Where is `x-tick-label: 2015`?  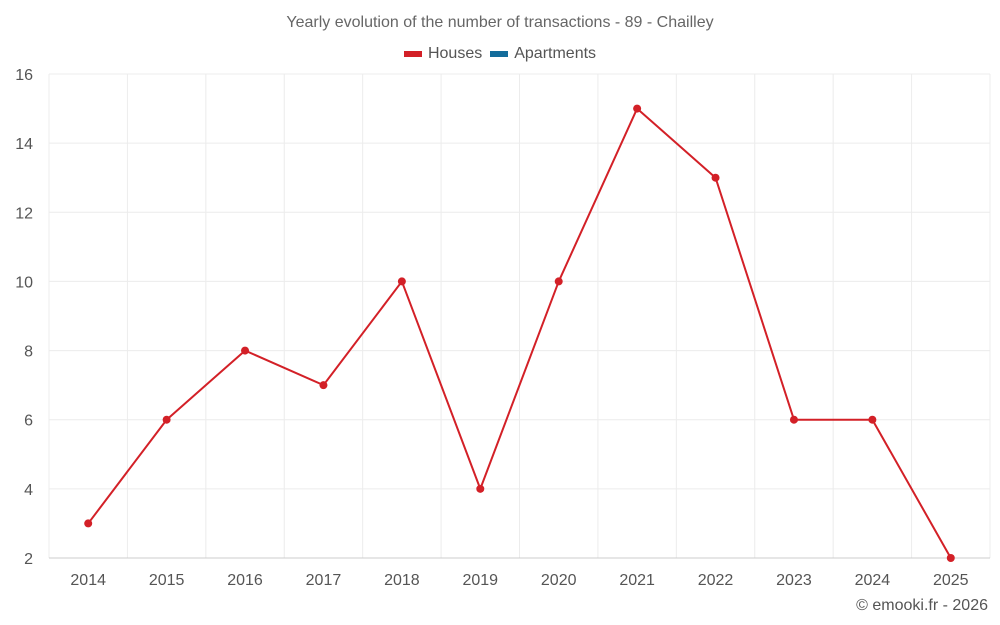 x-tick-label: 2015 is located at coordinates (167, 580).